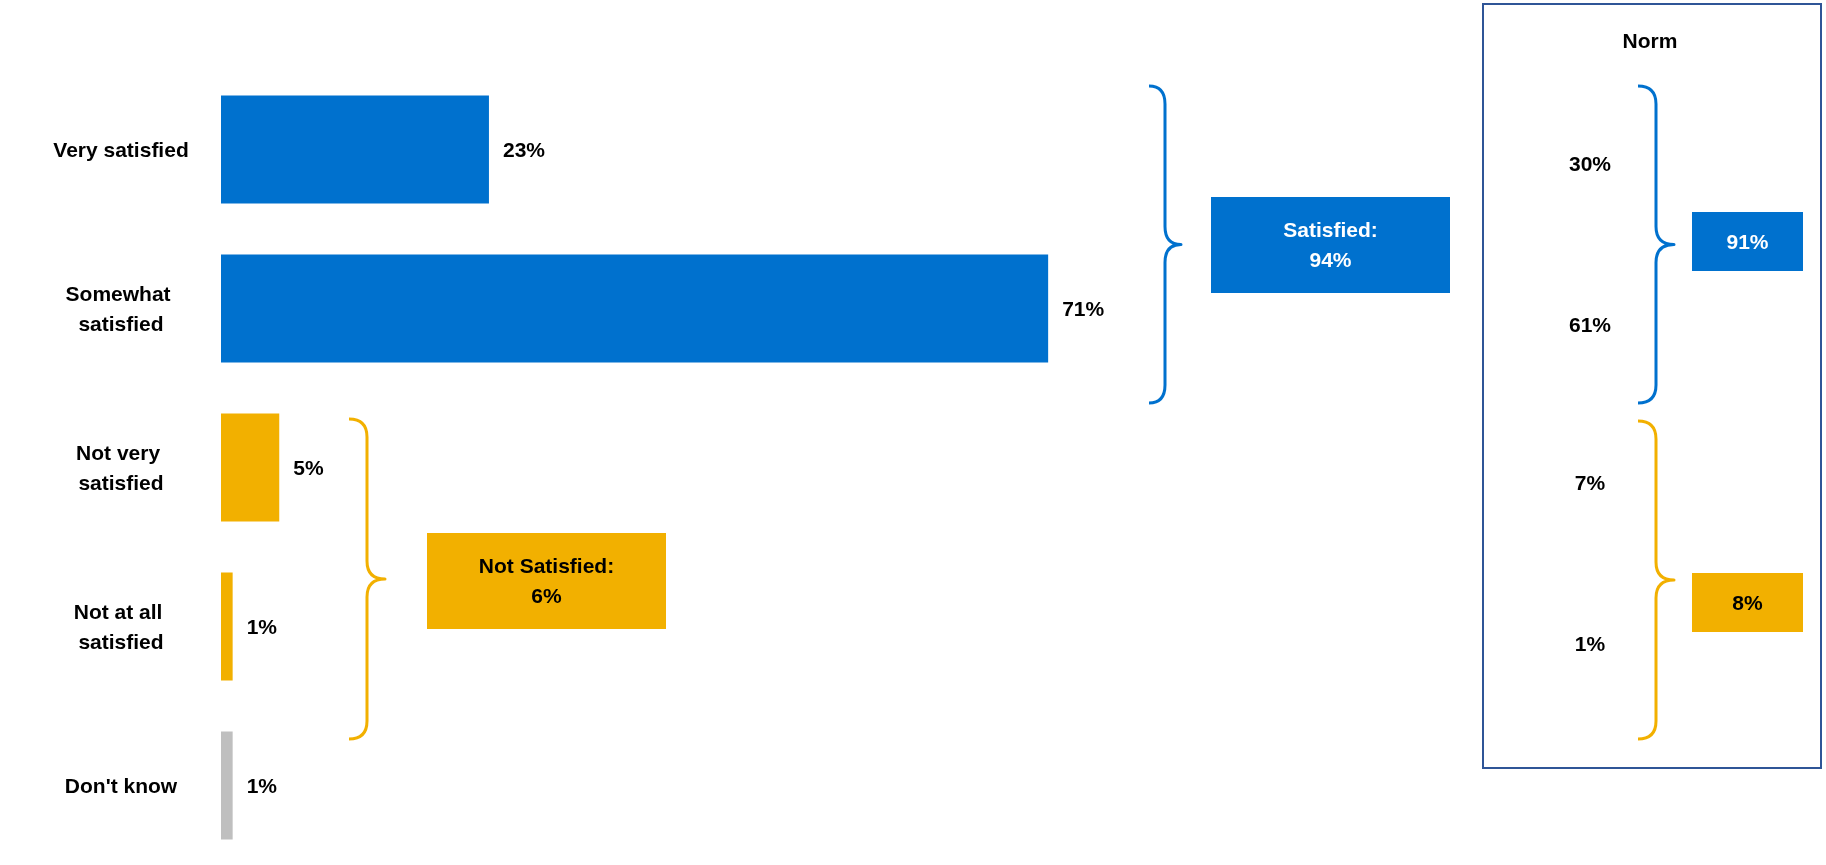 The width and height of the screenshot is (1826, 865). What do you see at coordinates (121, 626) in the screenshot?
I see `y-tick-label: Not at all satisfied` at bounding box center [121, 626].